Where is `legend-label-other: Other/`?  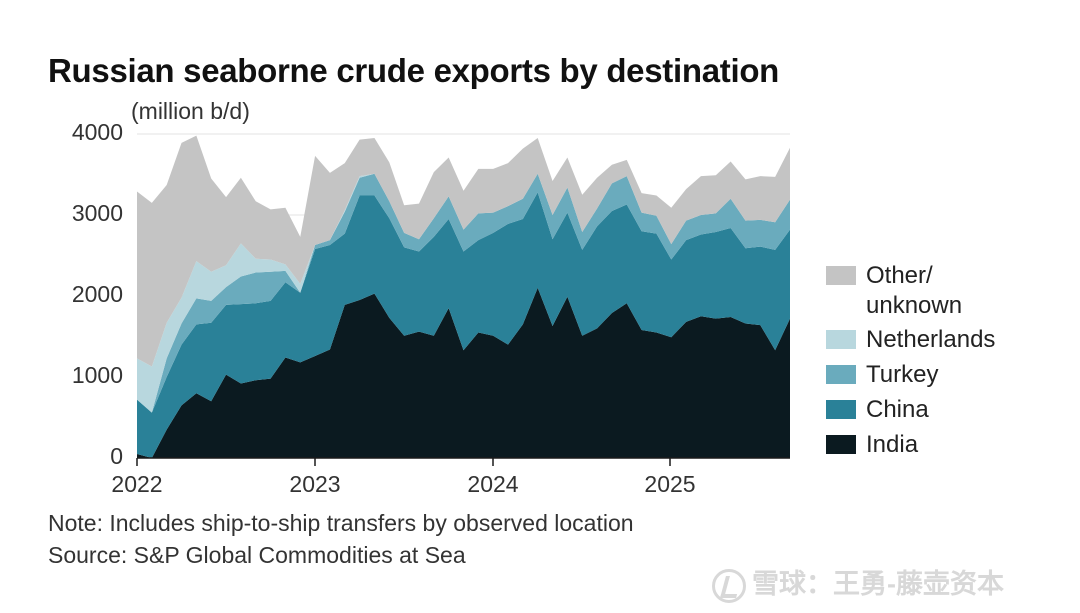
legend-label-other: Other/ is located at coordinates (899, 275).